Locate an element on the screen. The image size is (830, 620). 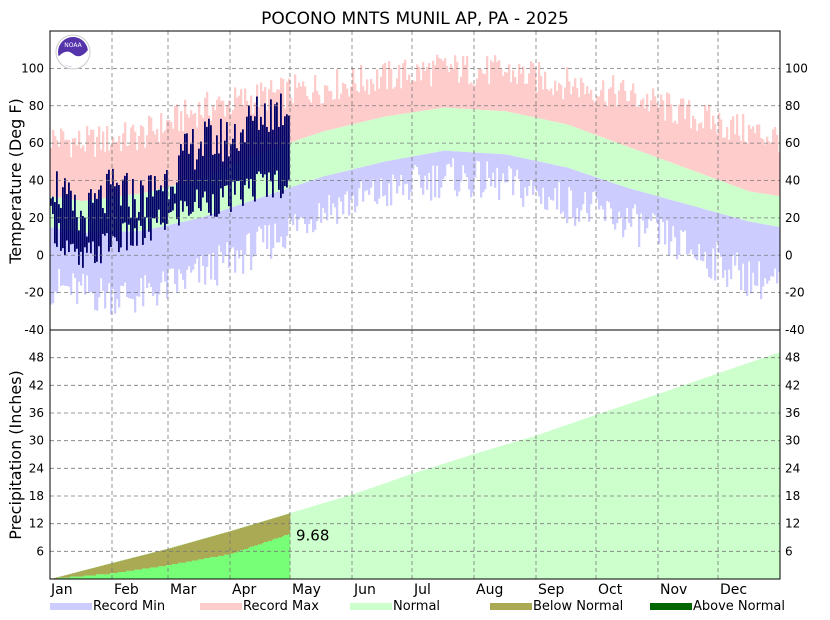
month-axis: Jan Feb Mar Apr May Jun Jul Aug Sep Oct Nov Dec is located at coordinates (398, 590).